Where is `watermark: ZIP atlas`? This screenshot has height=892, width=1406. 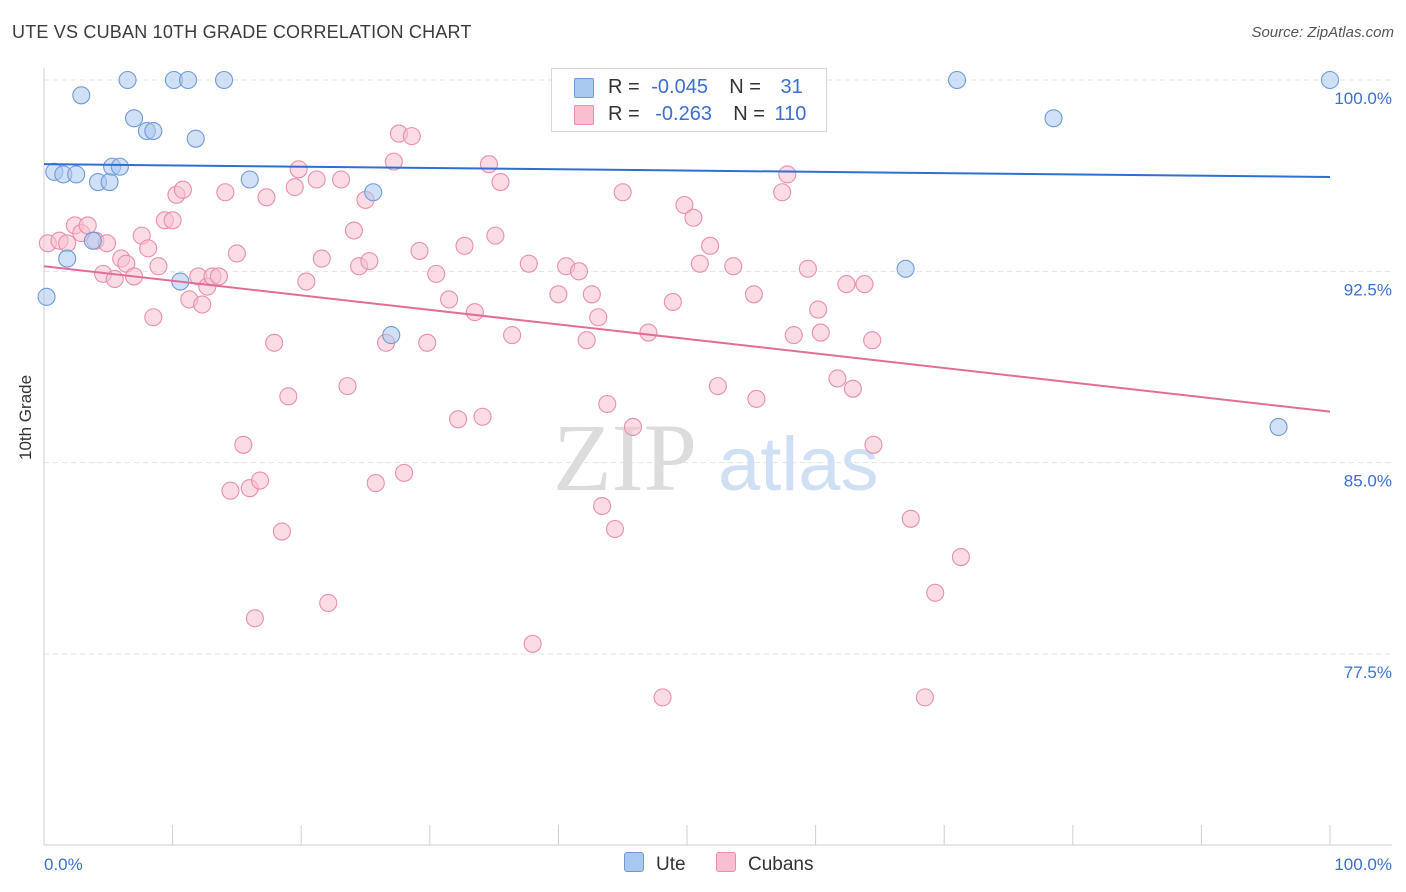
watermark: ZIP atlas is located at coordinates (716, 457).